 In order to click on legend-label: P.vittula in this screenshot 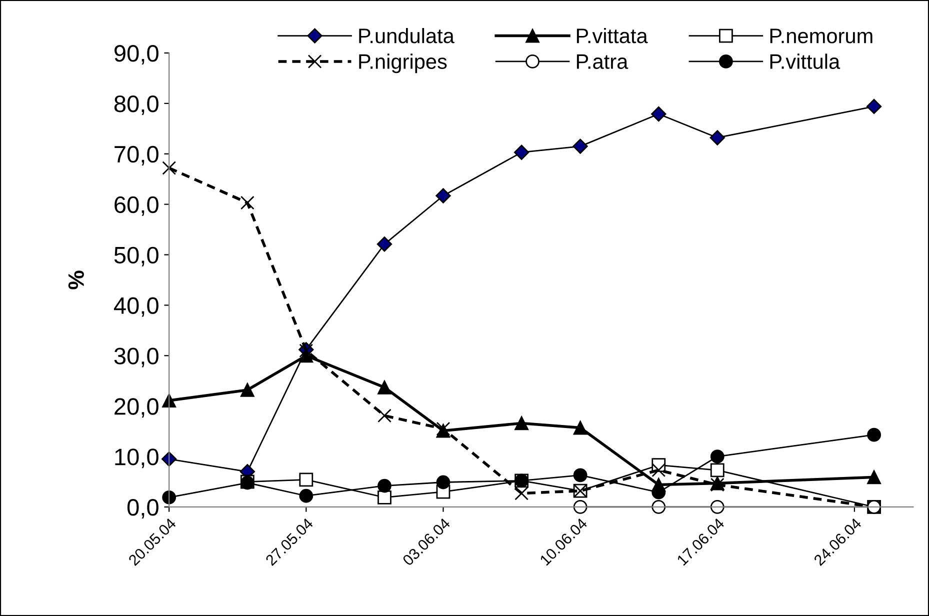, I will do `click(805, 61)`.